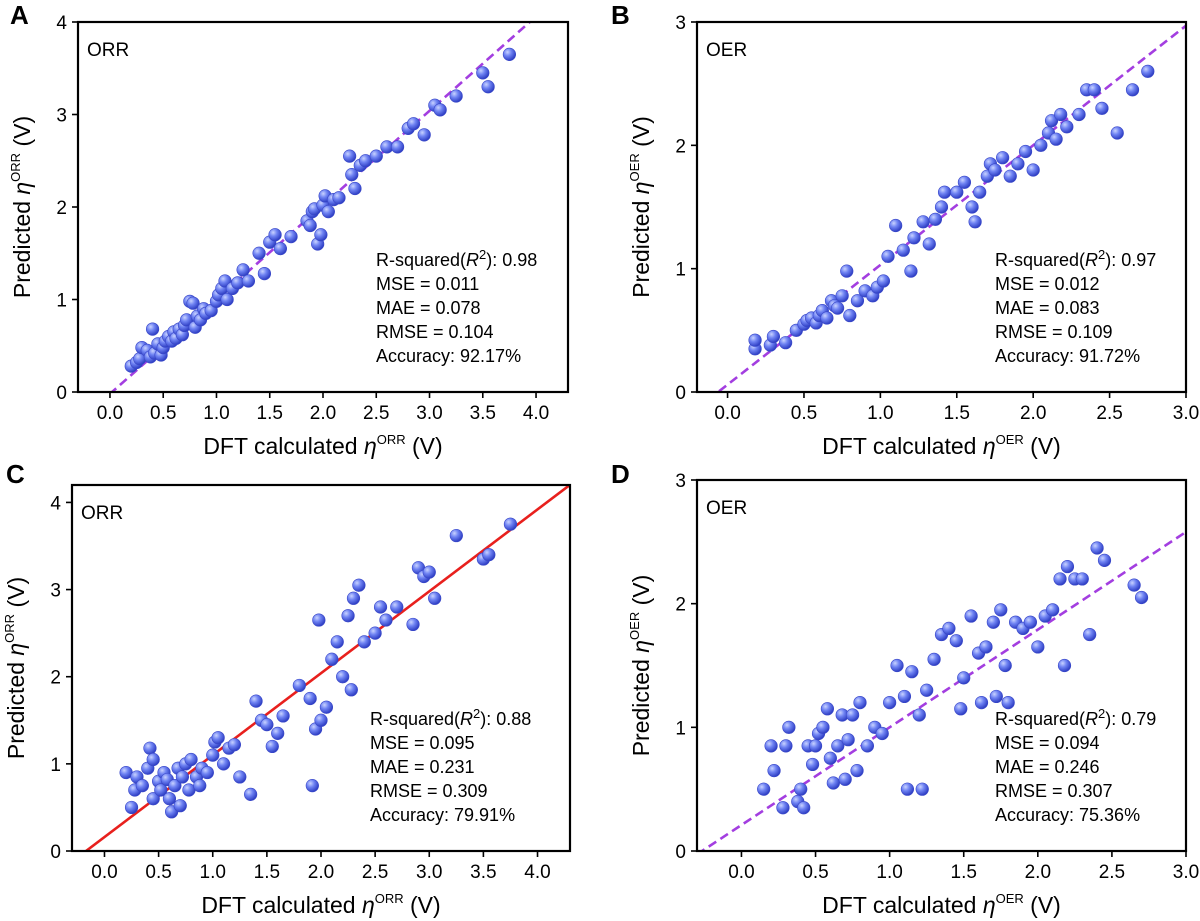 This screenshot has height=921, width=1200. I want to click on x-axis-label: DFT calculated ηORR (V), so click(320, 904).